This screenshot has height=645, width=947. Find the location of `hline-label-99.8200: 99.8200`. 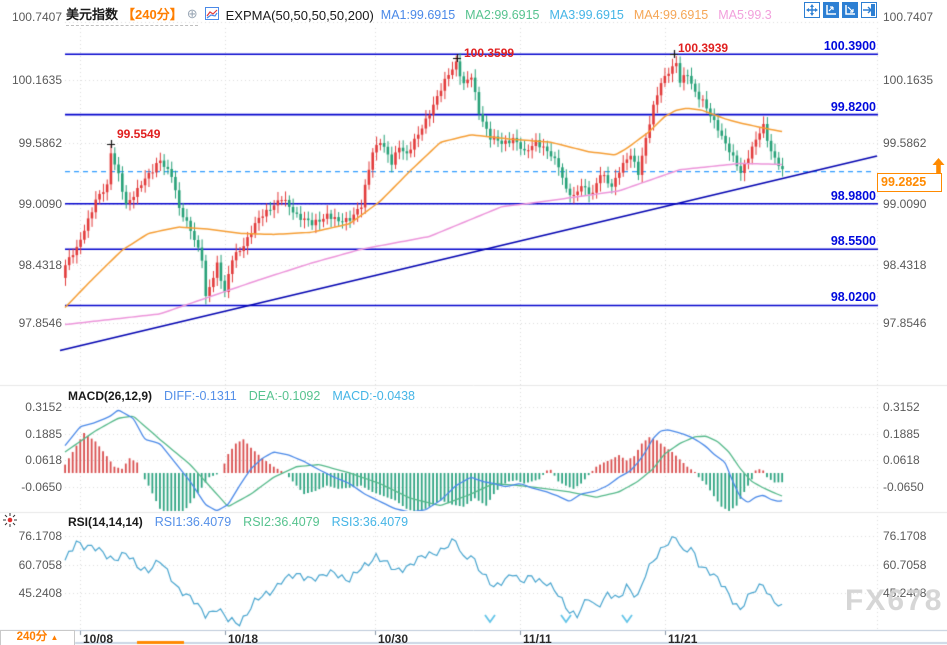

hline-label-99.8200: 99.8200 is located at coordinates (853, 106).